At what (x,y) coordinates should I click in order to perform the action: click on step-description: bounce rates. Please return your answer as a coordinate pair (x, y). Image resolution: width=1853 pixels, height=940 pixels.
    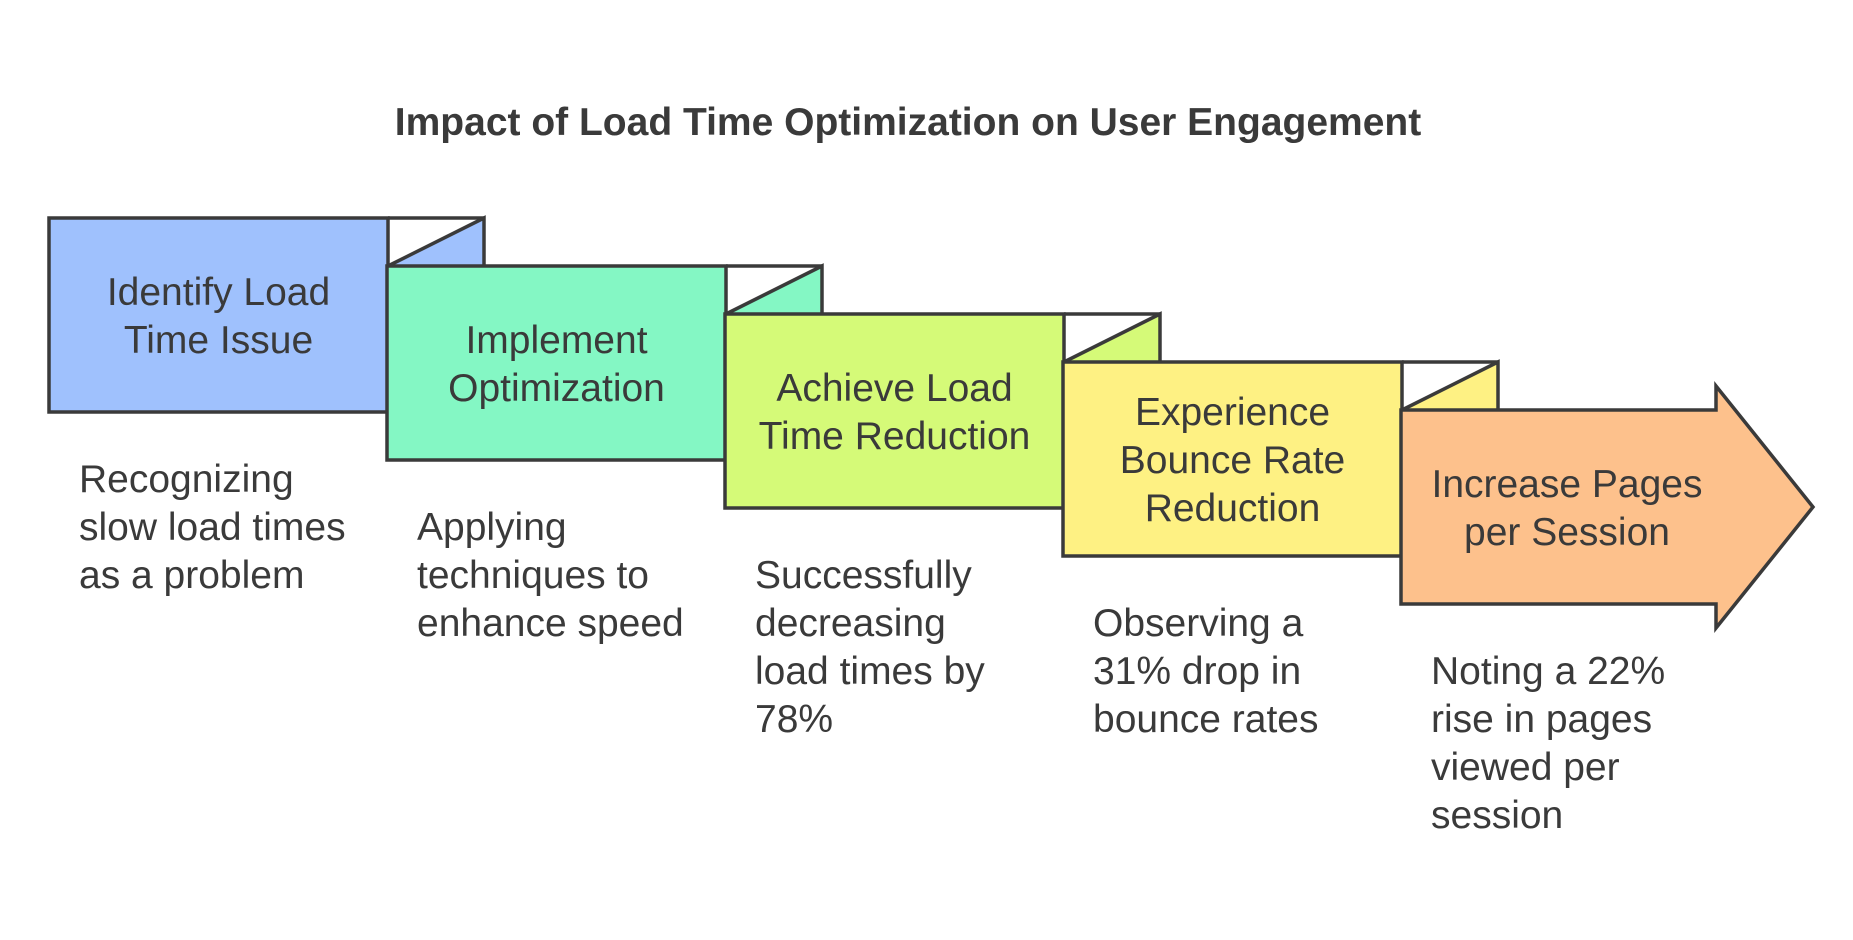
    Looking at the image, I should click on (1206, 719).